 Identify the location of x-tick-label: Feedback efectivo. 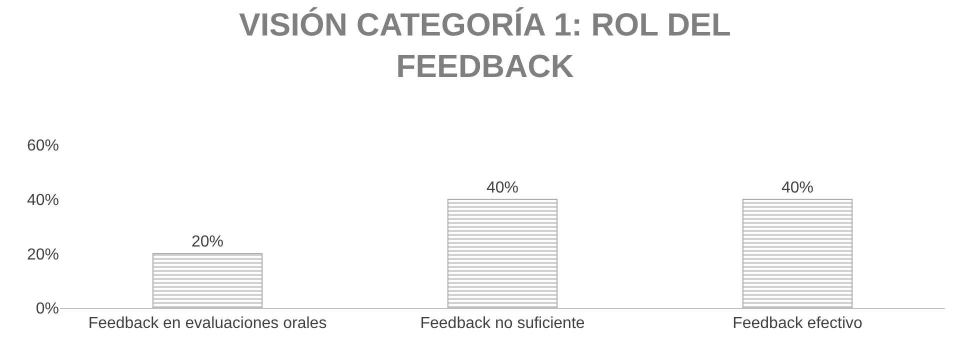
(797, 323).